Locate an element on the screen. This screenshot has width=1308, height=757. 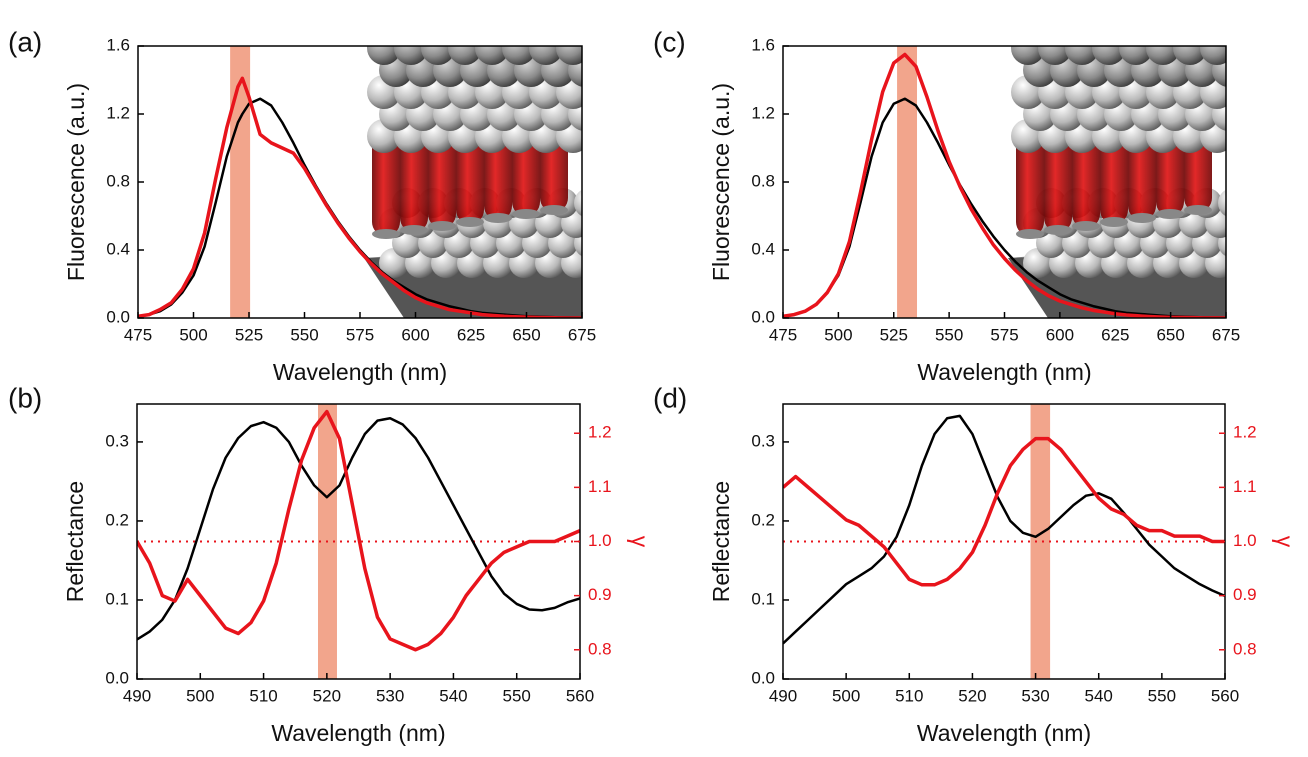
y2-axis-title: γ is located at coordinates (640, 542).